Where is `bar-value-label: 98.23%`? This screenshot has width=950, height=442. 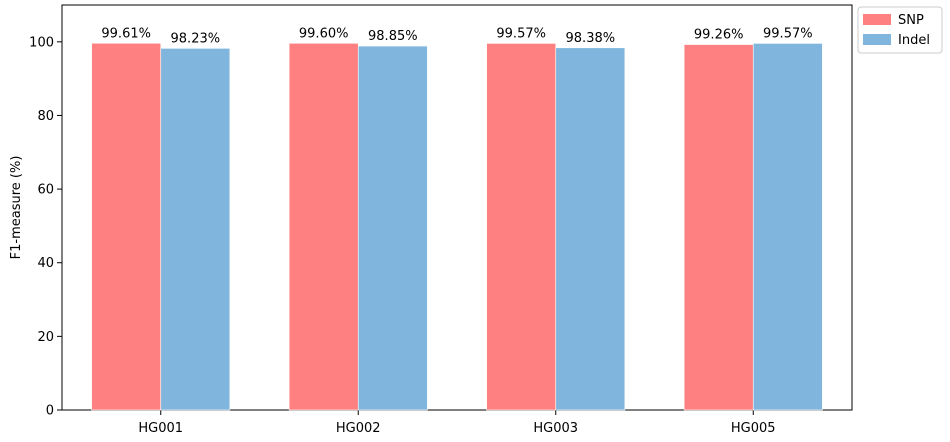
bar-value-label: 98.23% is located at coordinates (196, 38).